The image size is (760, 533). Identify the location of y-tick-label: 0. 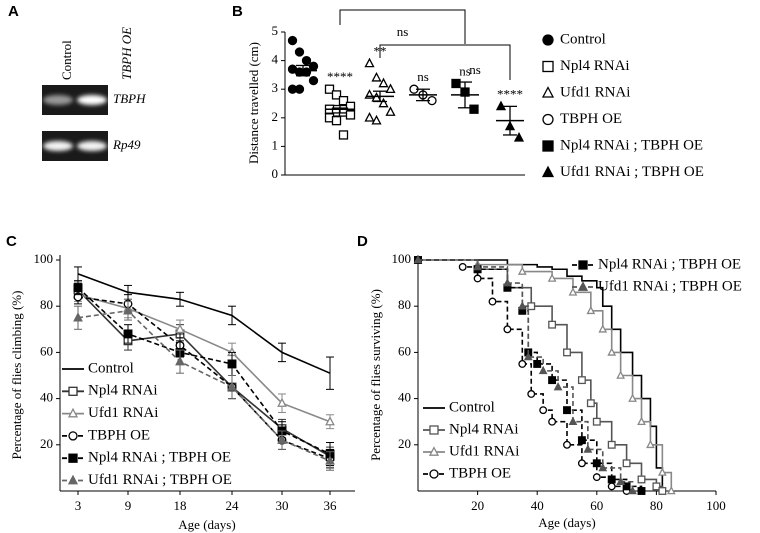
(275, 173).